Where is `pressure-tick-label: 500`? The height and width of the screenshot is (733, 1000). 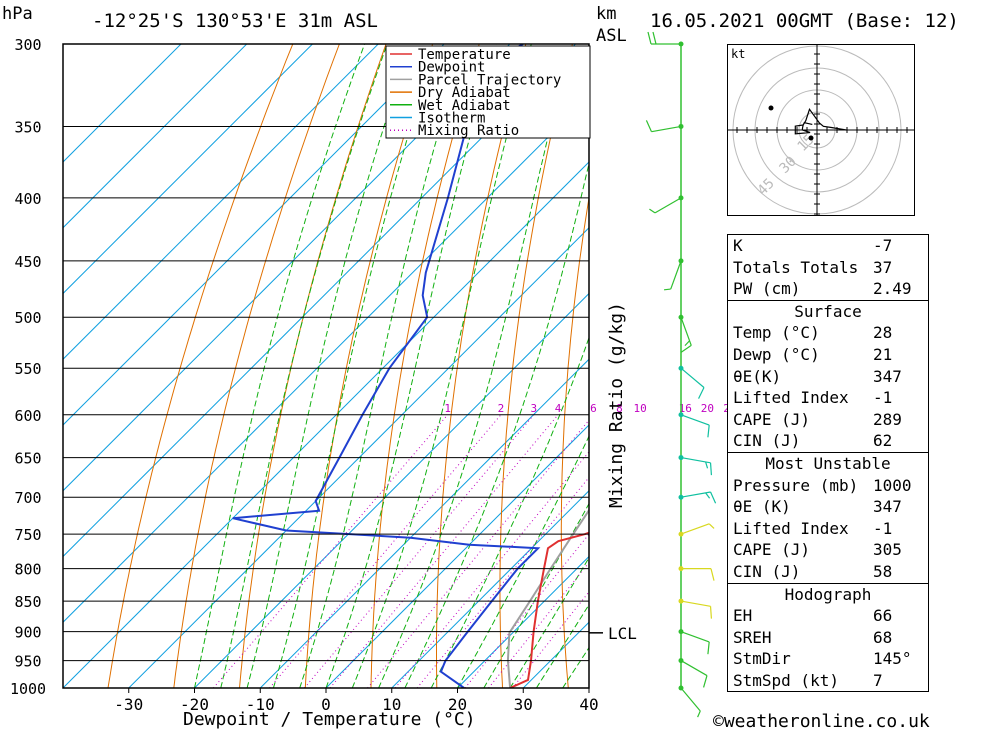
pressure-tick-label: 500 is located at coordinates (27, 318).